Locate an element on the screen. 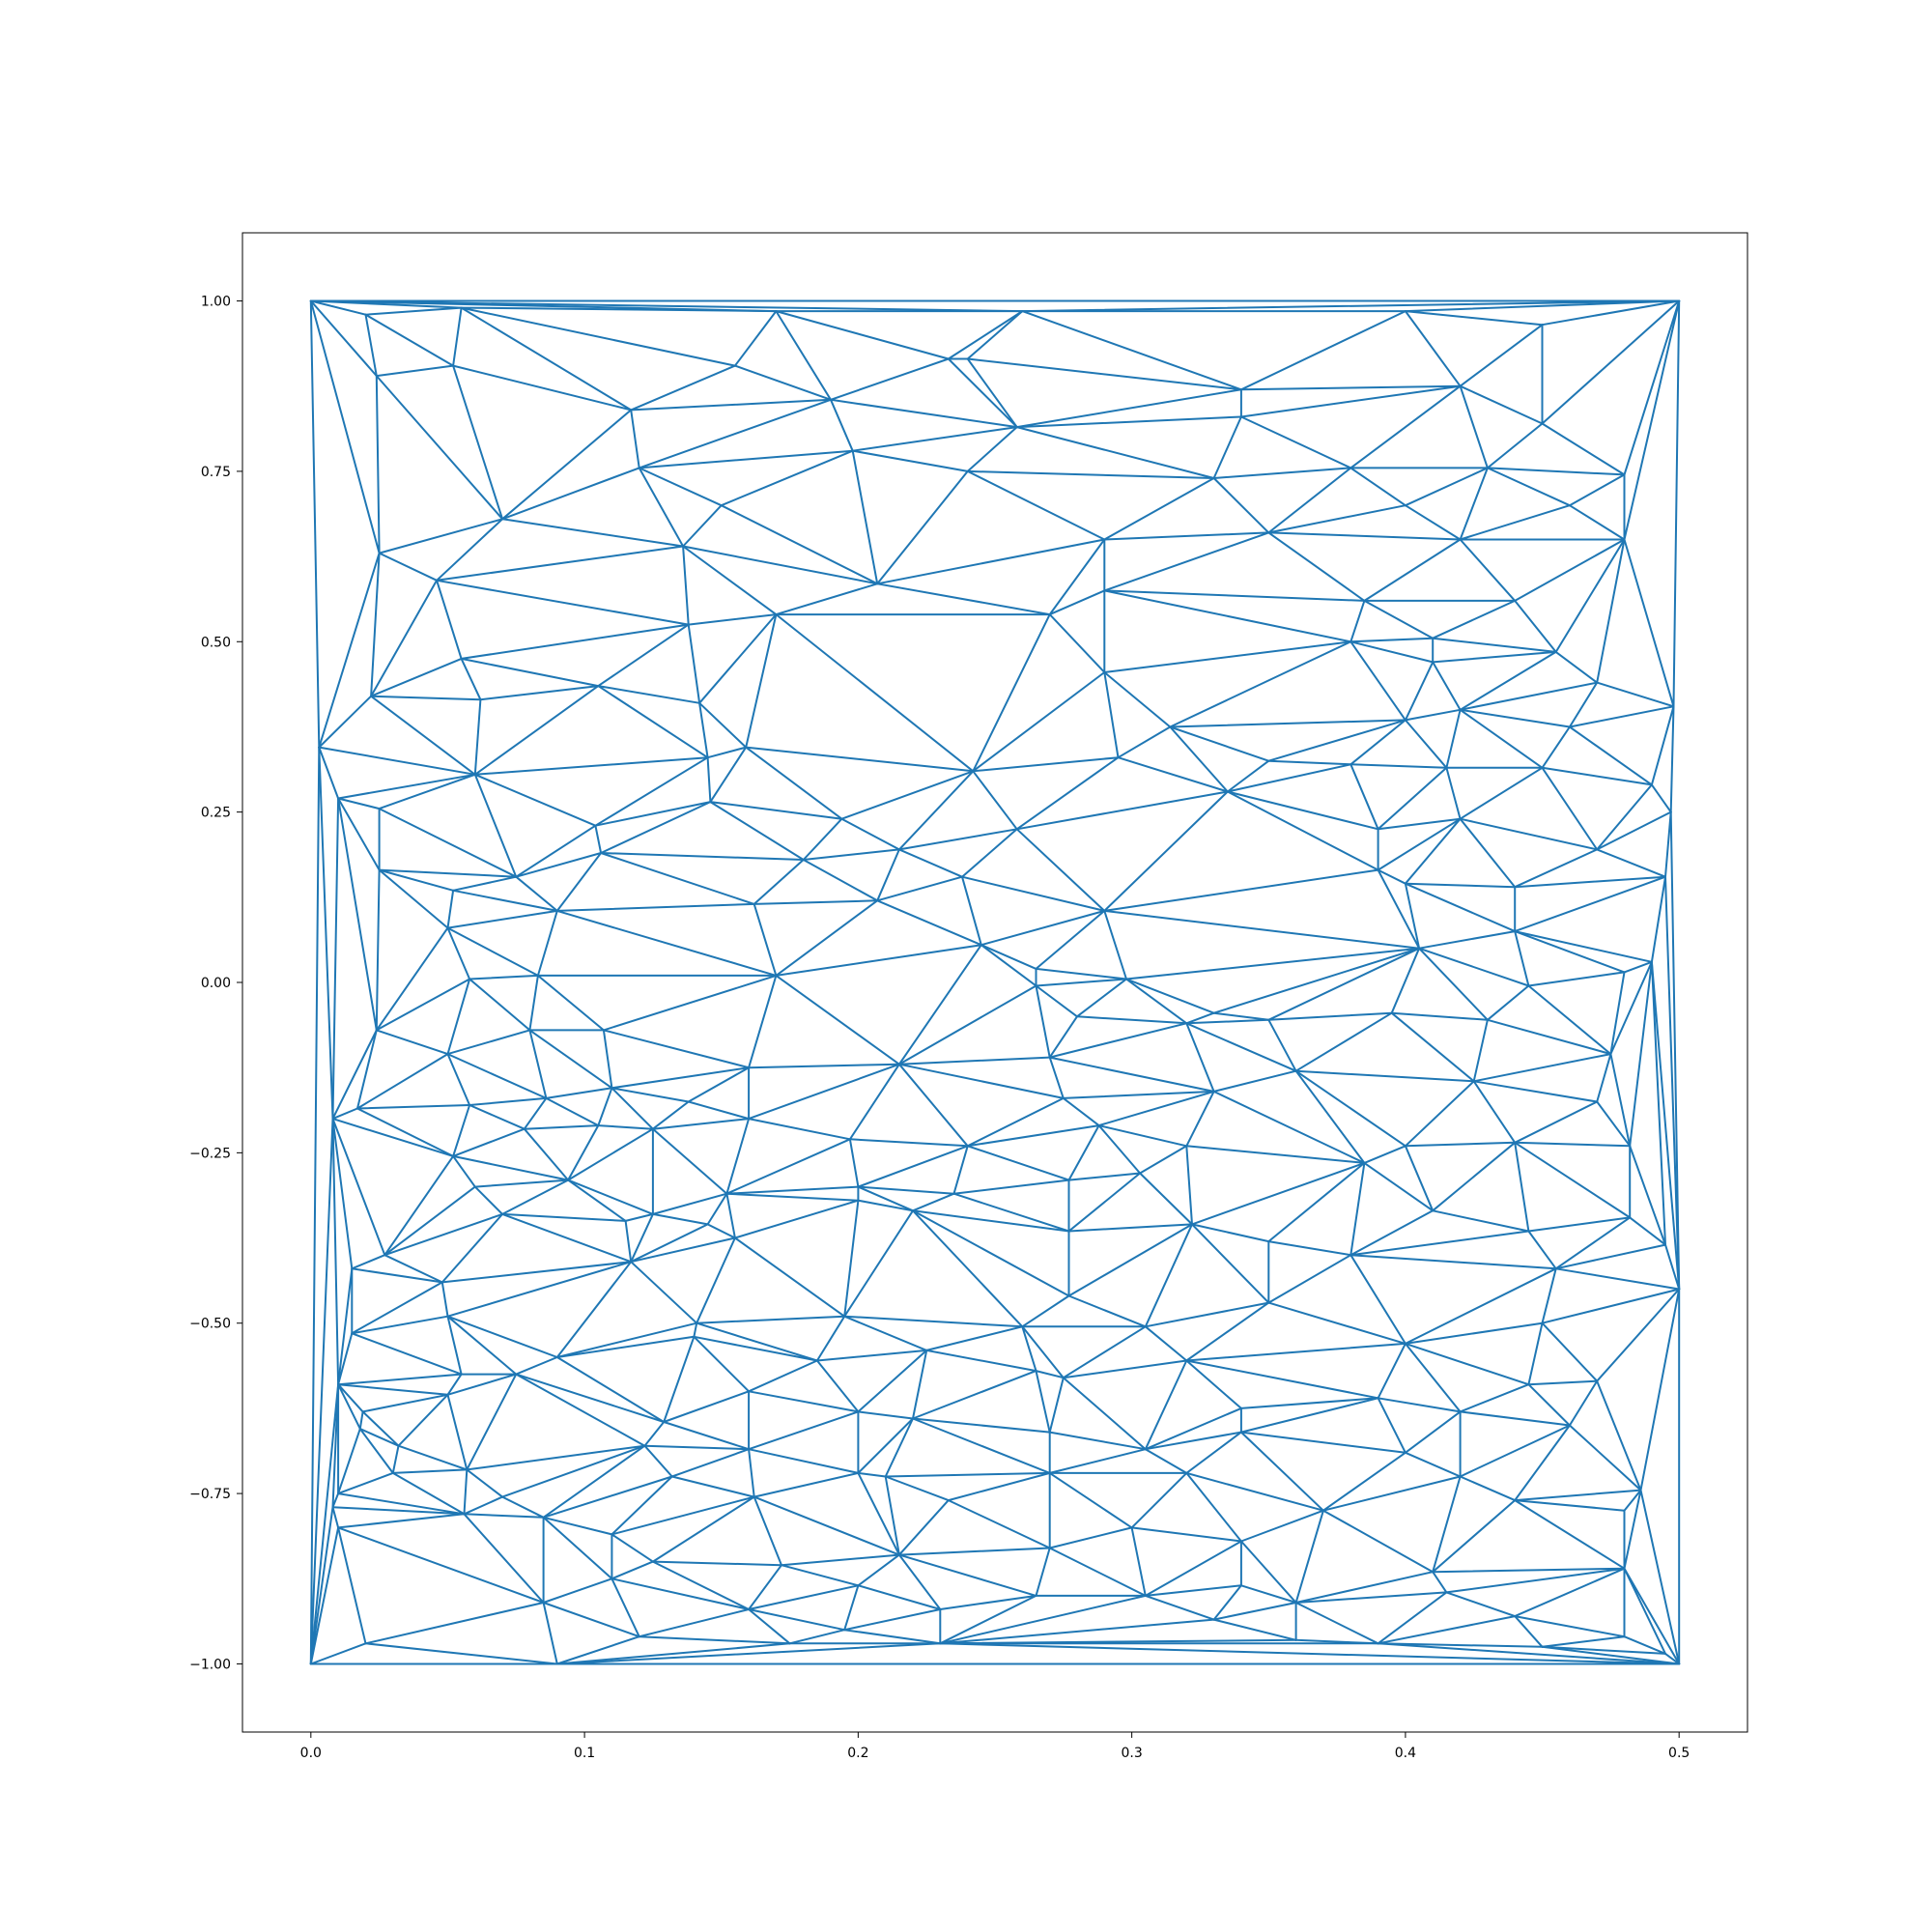 The height and width of the screenshot is (1932, 1932). x-tick-label: 0.1 is located at coordinates (584, 1753).